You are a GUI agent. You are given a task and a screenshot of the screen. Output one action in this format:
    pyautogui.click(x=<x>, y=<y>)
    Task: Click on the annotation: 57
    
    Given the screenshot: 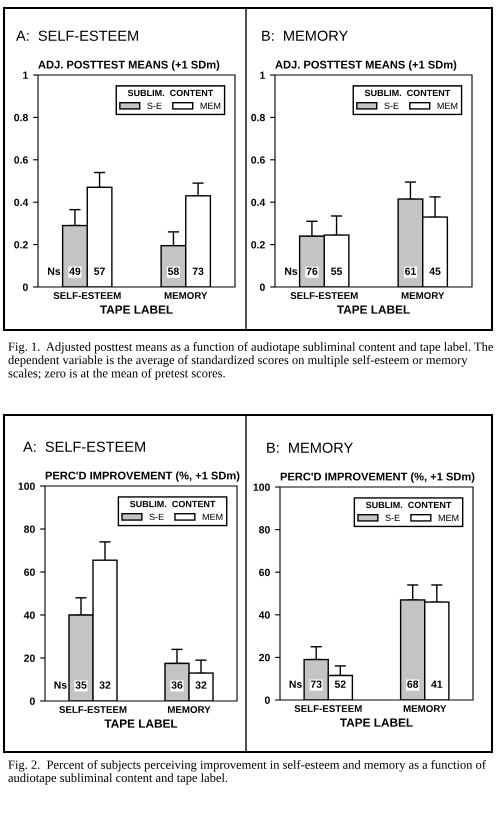 What is the action you would take?
    pyautogui.click(x=99, y=271)
    